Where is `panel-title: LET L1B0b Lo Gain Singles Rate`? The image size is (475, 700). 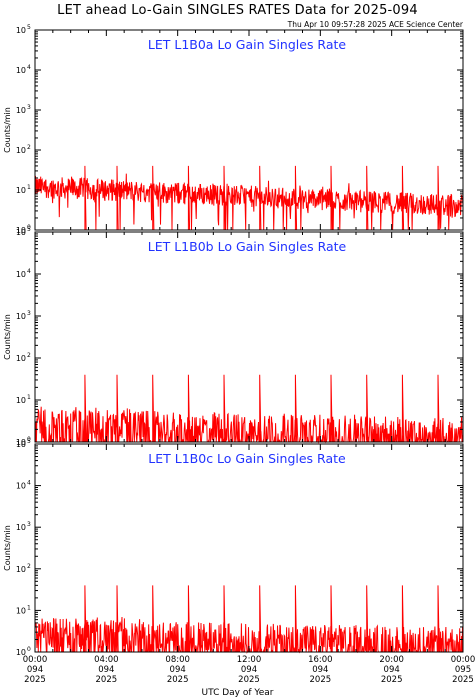
panel-title: LET L1B0b Lo Gain Singles Rate is located at coordinates (247, 246).